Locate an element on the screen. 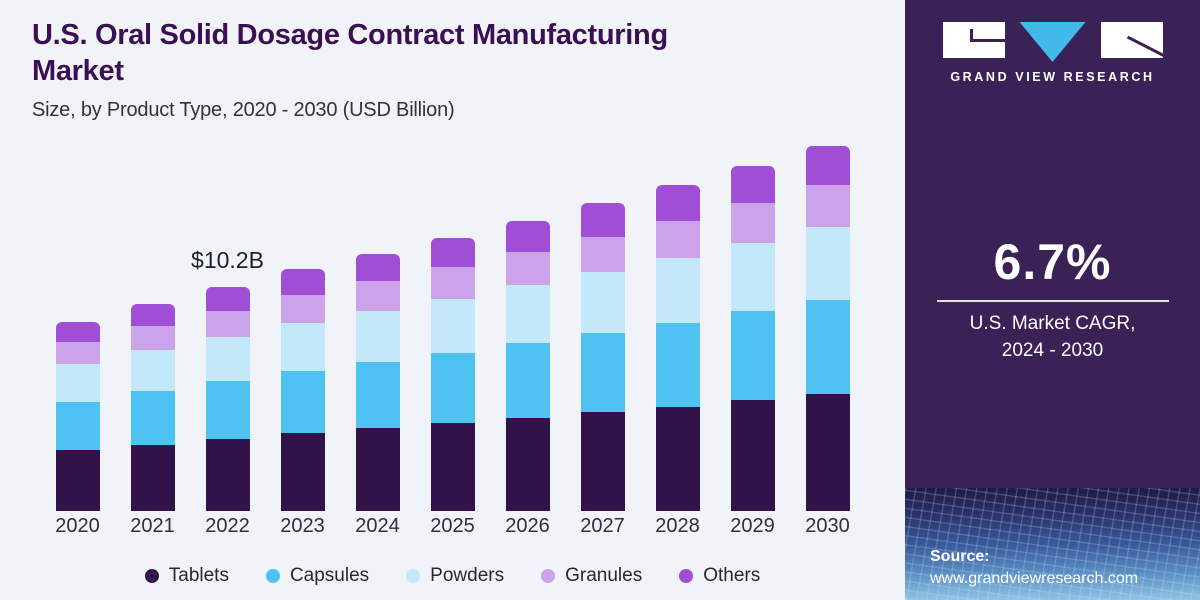 The height and width of the screenshot is (600, 1200). legend-label: Capsules is located at coordinates (329, 575).